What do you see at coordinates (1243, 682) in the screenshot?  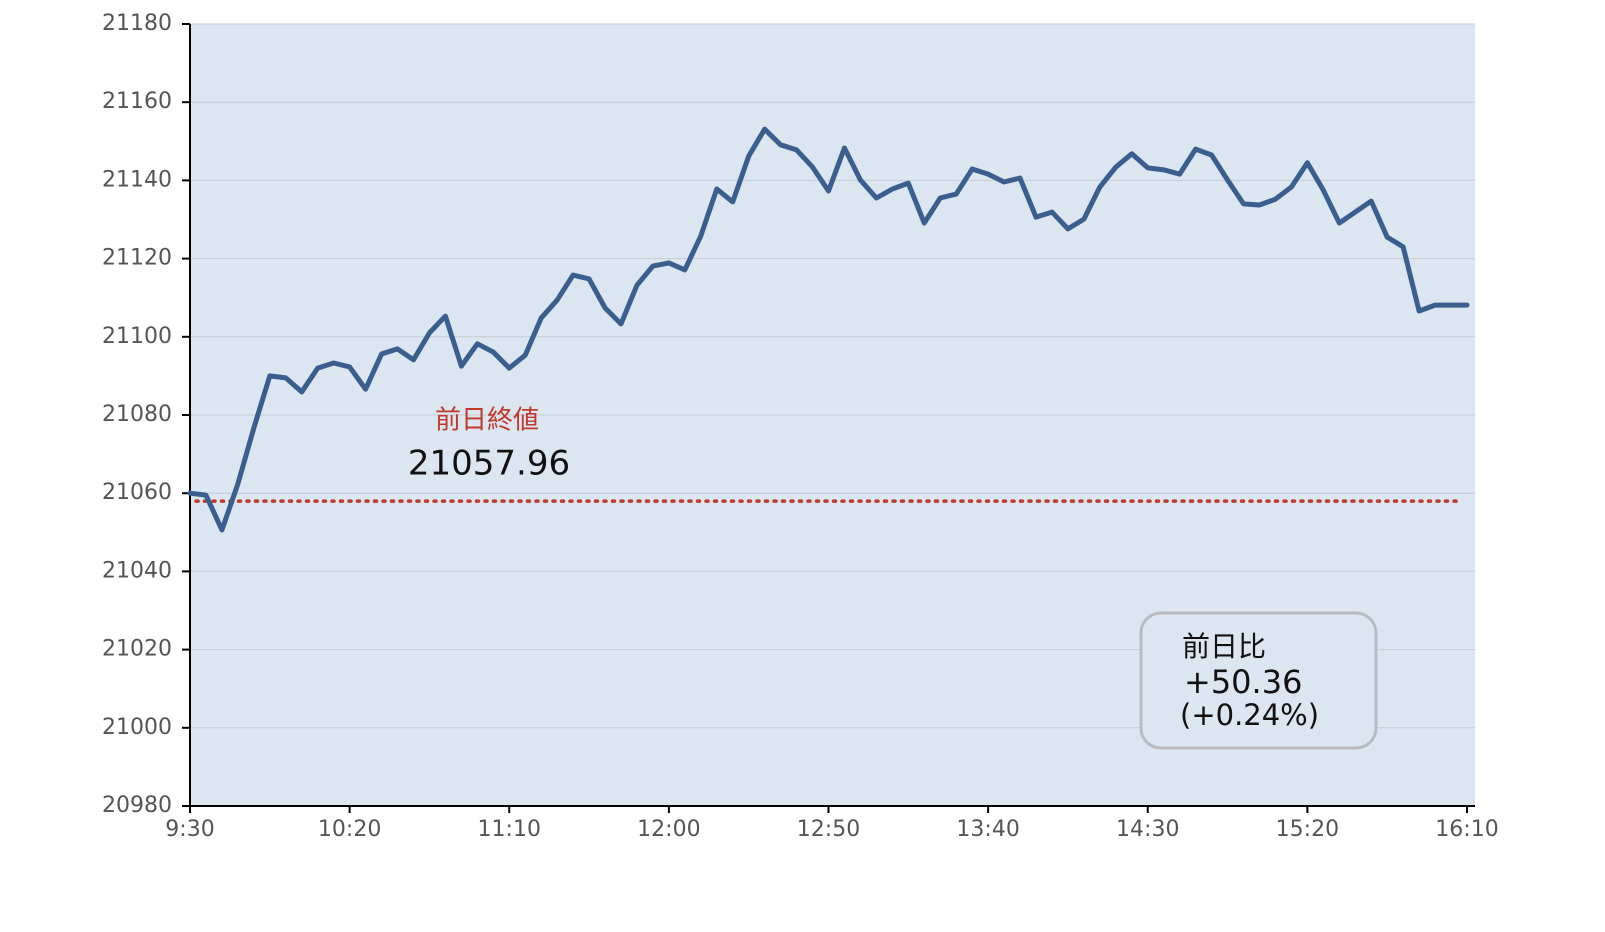 I see `change-value: +50.36` at bounding box center [1243, 682].